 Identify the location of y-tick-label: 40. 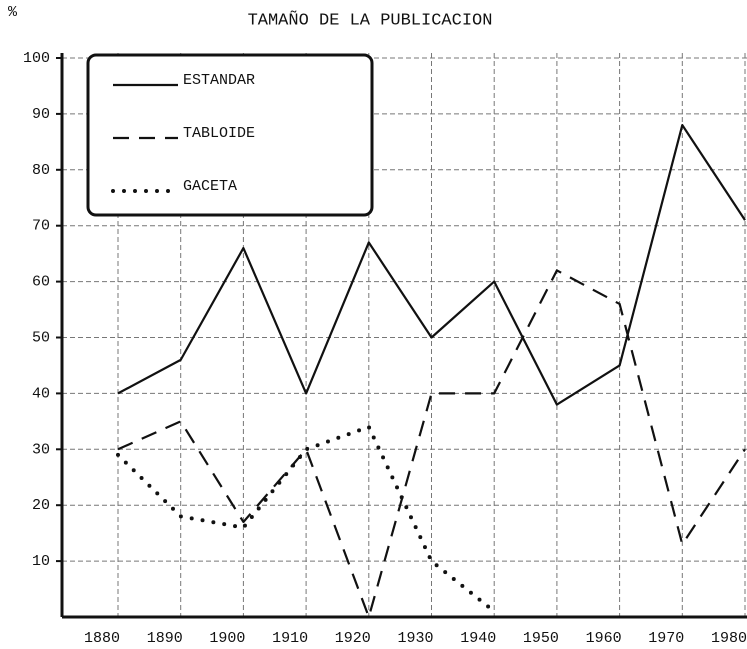
(41, 393).